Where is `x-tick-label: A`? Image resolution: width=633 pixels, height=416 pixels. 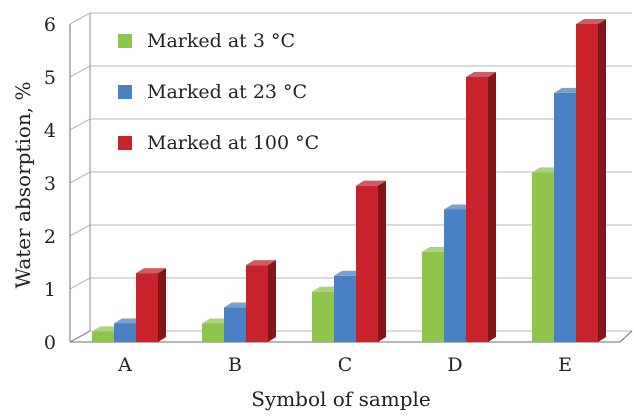
x-tick-label: A is located at coordinates (124, 365).